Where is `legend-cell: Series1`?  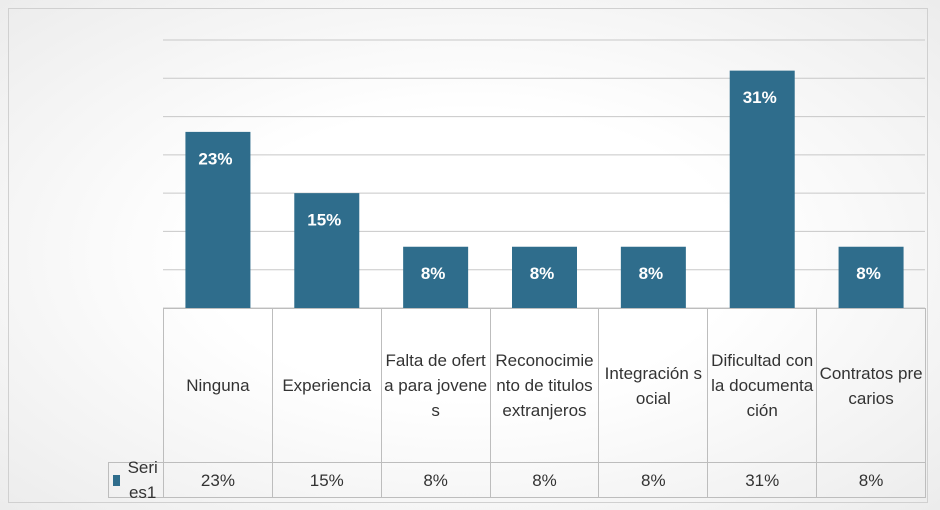
legend-cell: Series1 is located at coordinates (136, 480).